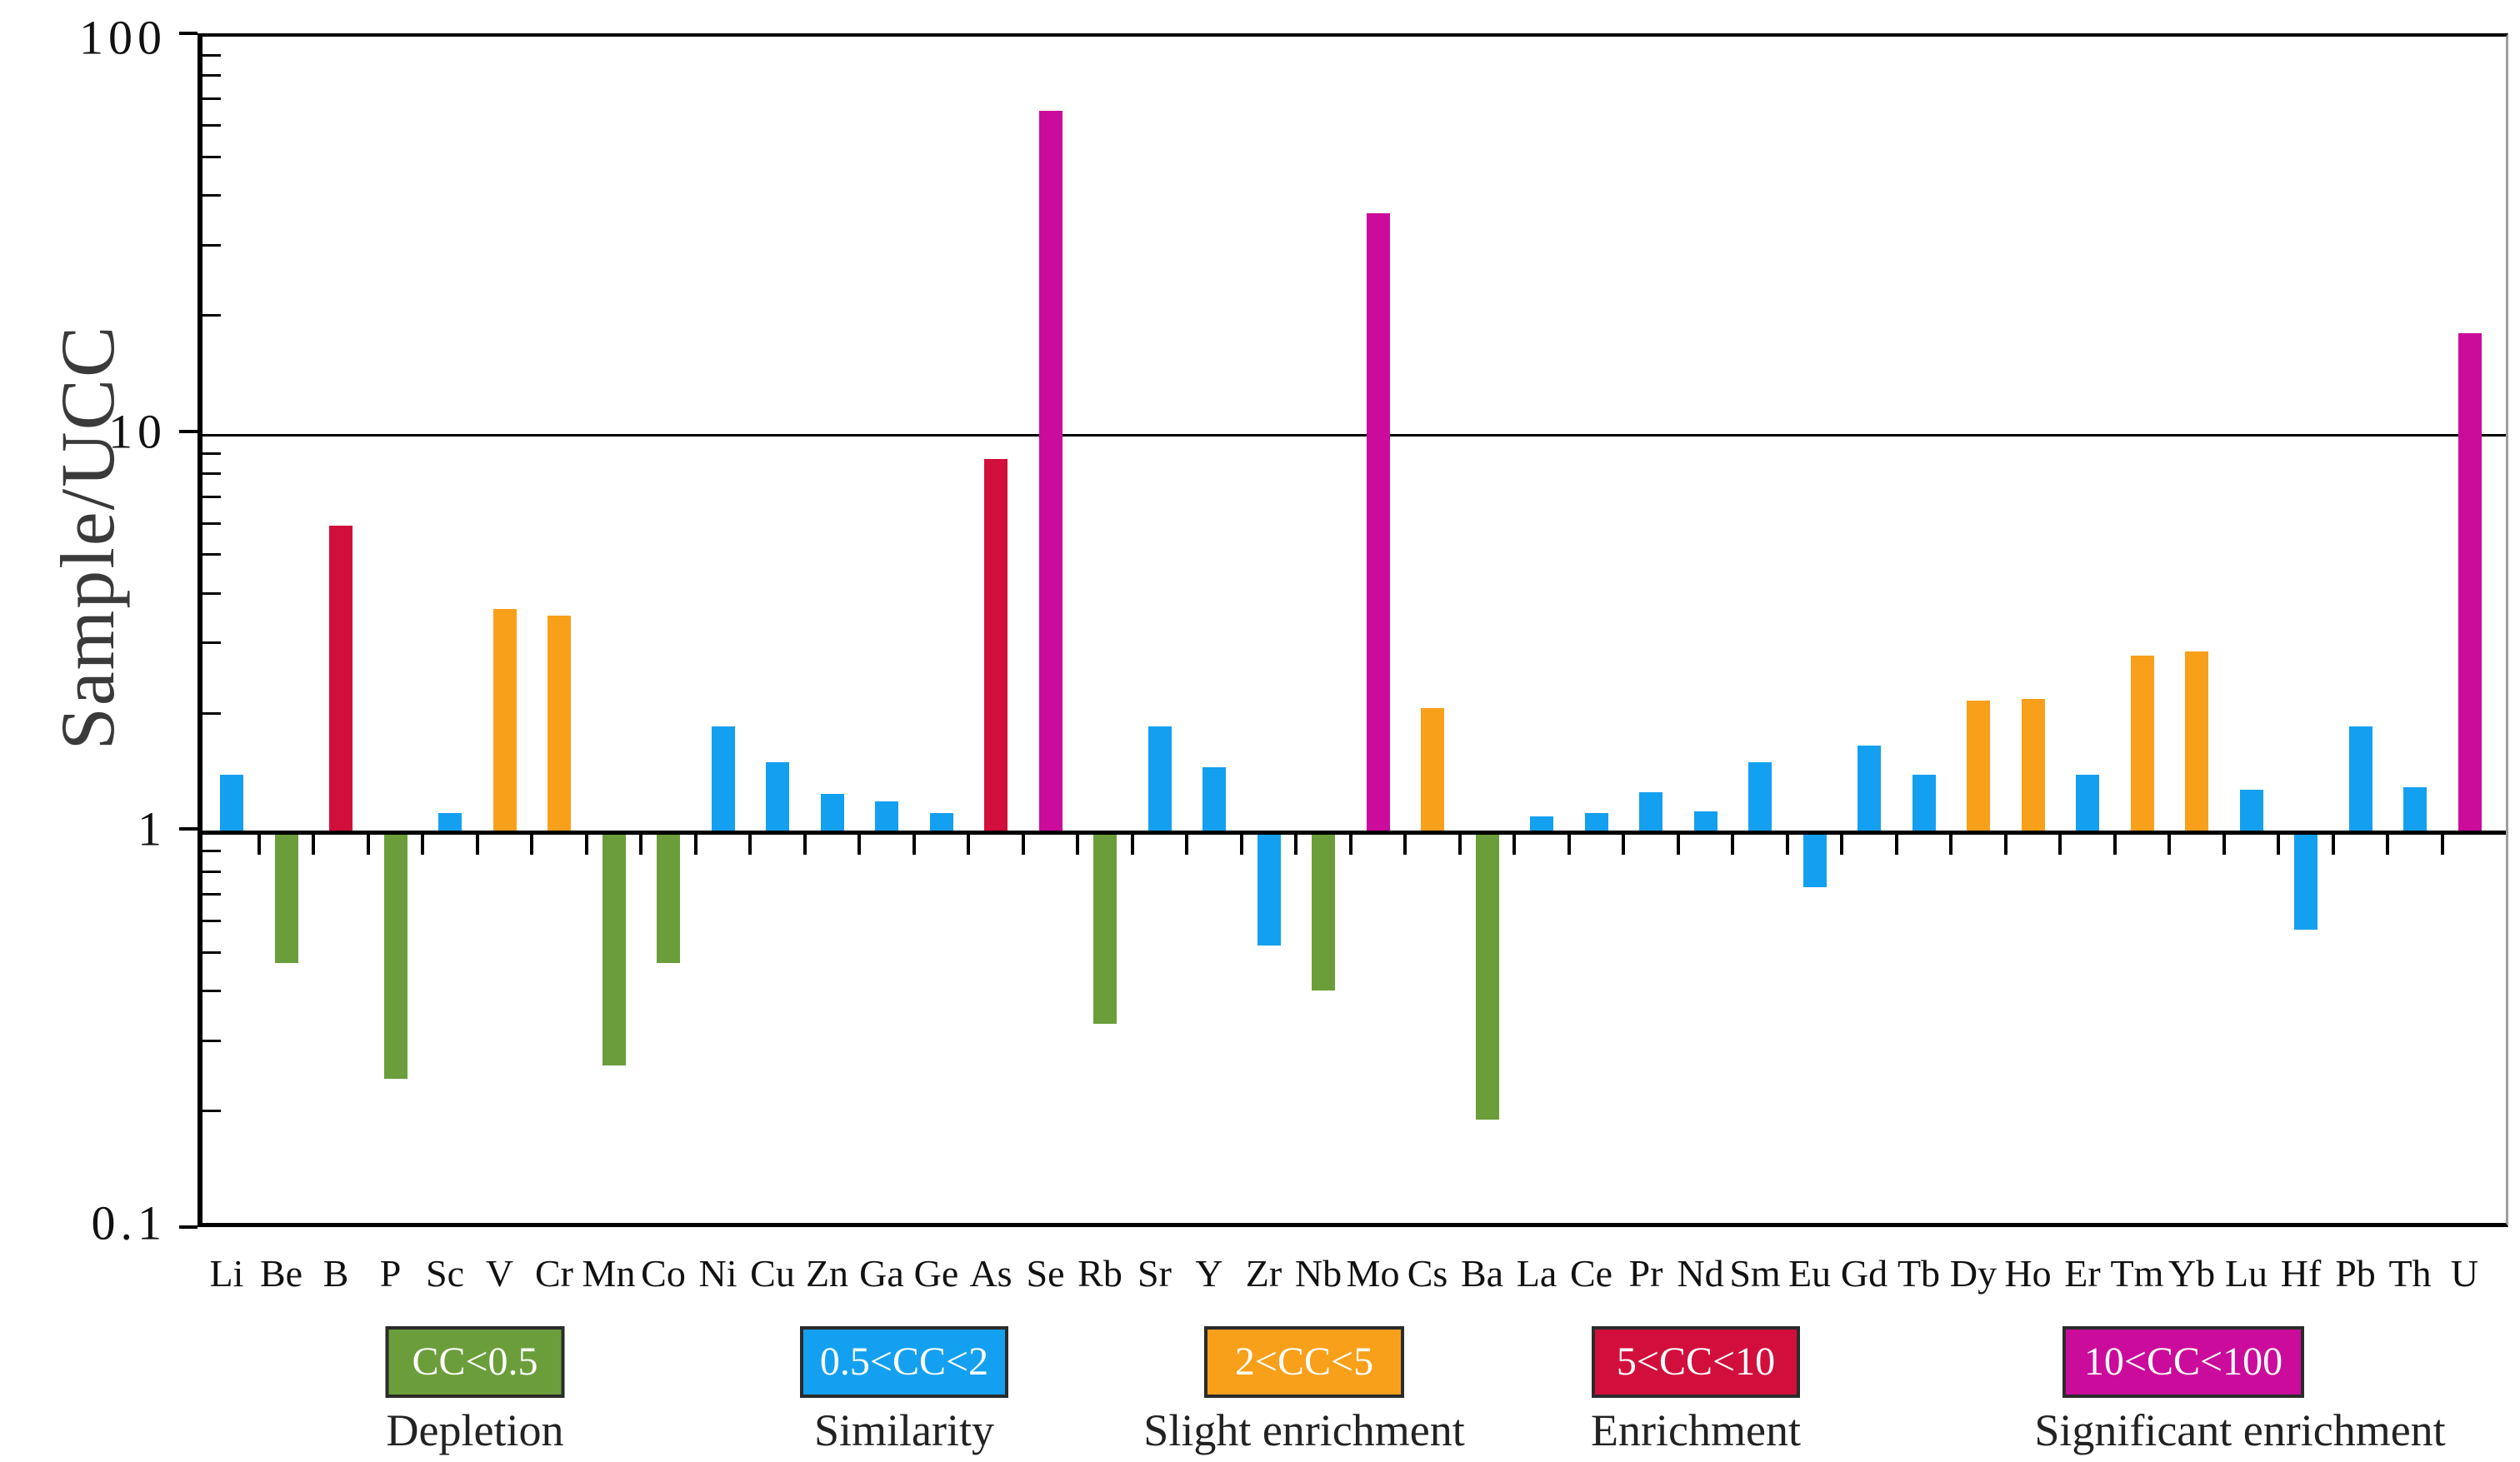 This screenshot has width=2520, height=1462. Describe the element at coordinates (1269, 890) in the screenshot. I see `bar-Zr` at that location.